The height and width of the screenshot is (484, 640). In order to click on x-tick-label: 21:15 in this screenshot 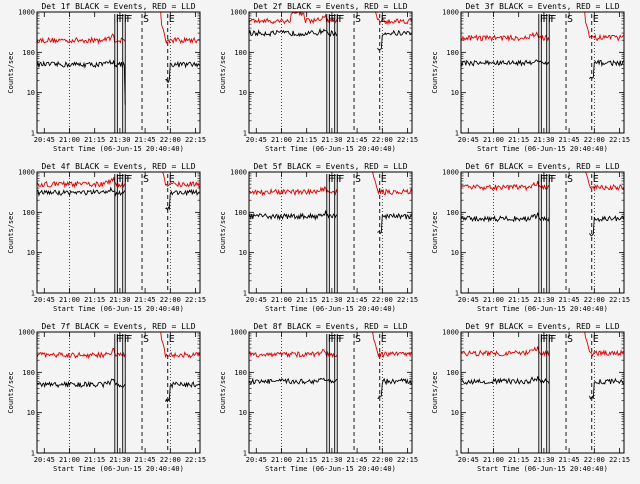, I will do `click(306, 140)`.